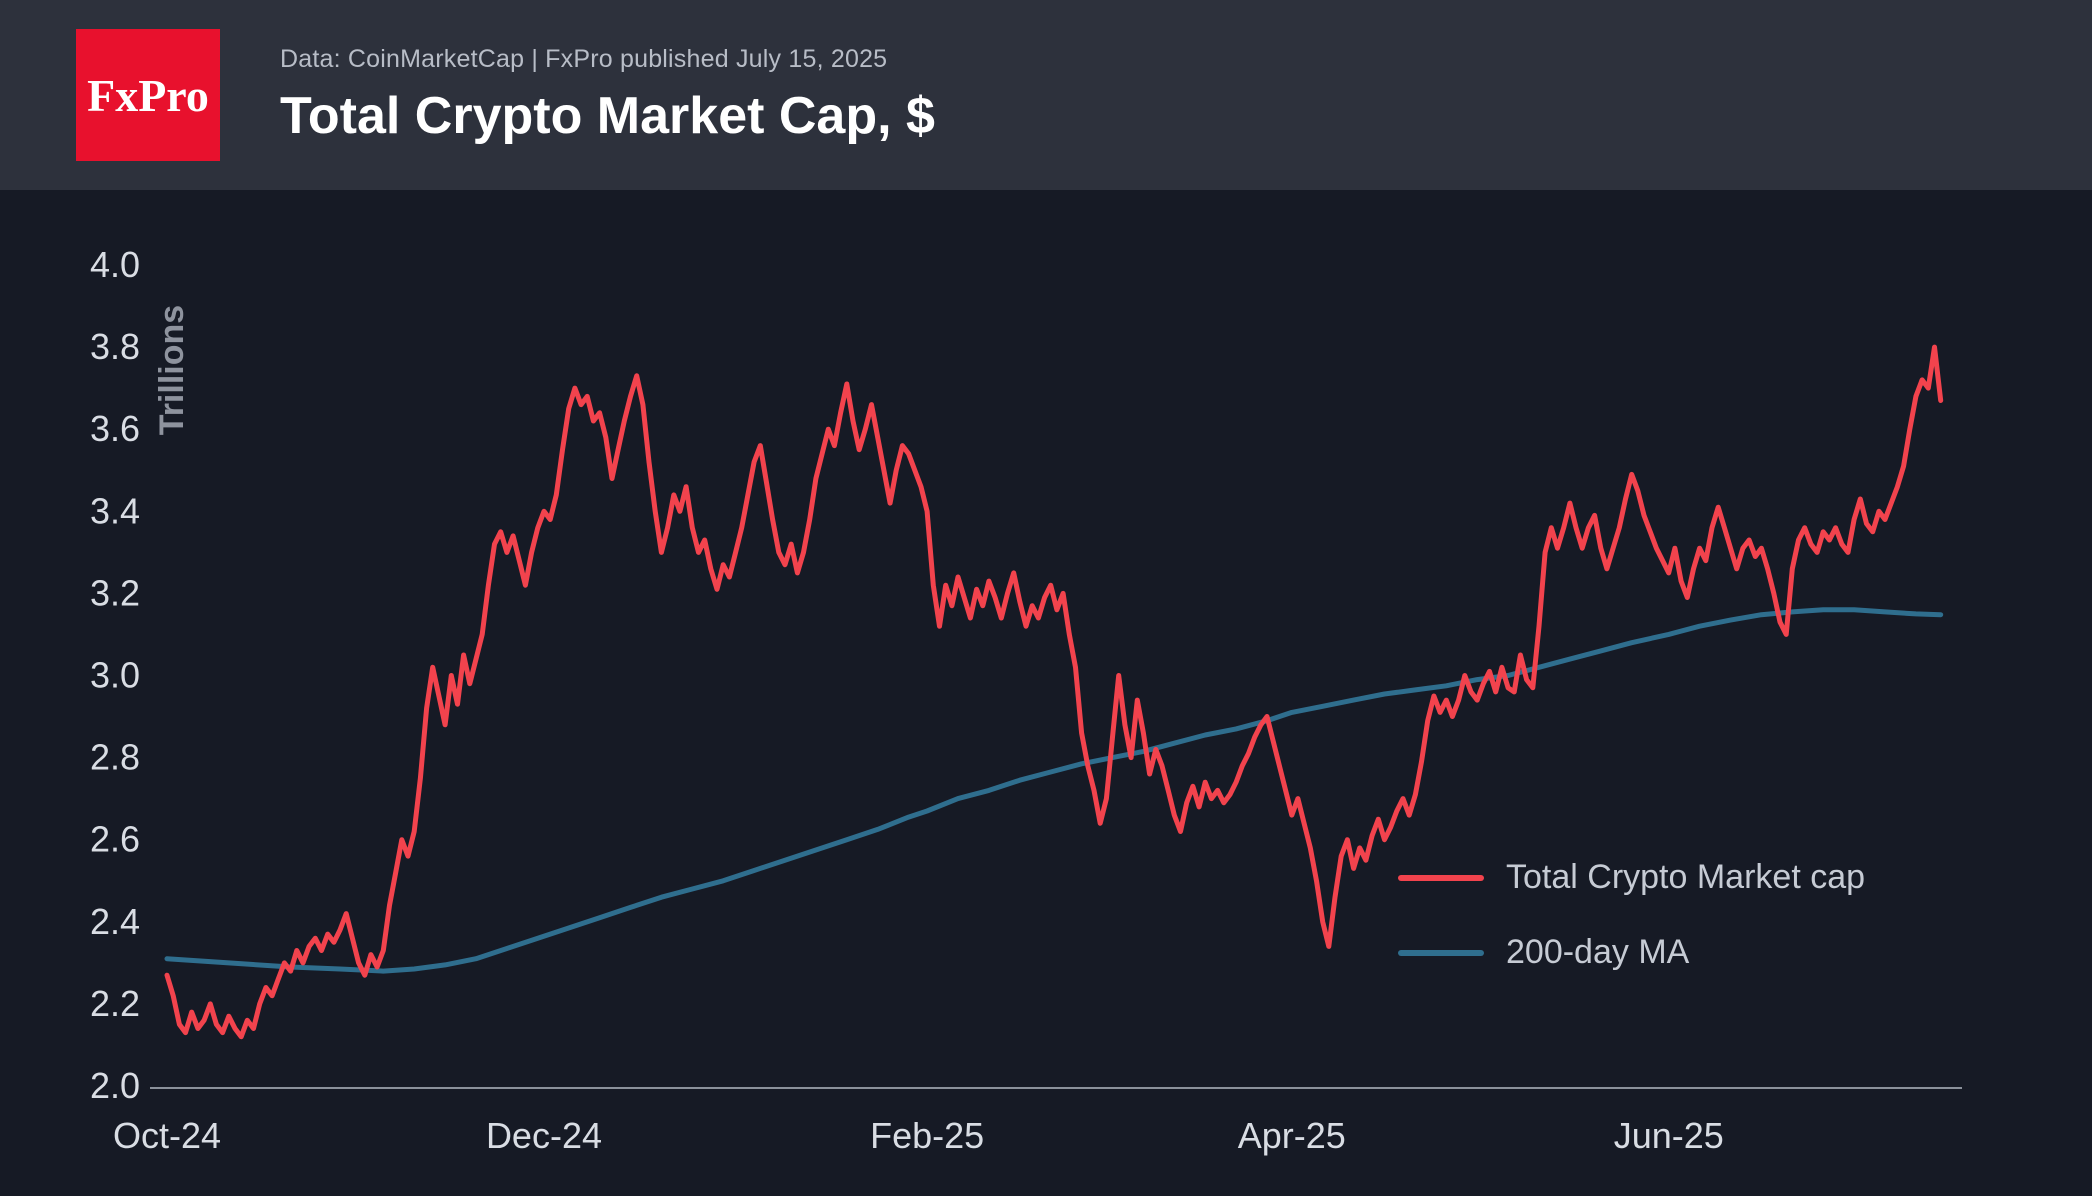 The height and width of the screenshot is (1196, 2092). Describe the element at coordinates (115, 921) in the screenshot. I see `y-tick-label: 2.4` at that location.